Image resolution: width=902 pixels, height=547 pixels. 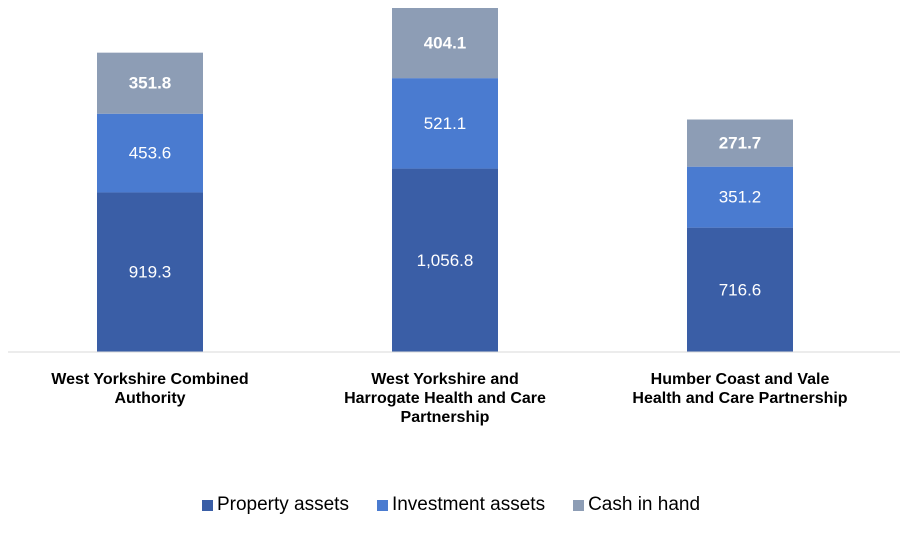 I want to click on legend-item: Property assets, so click(x=275, y=505).